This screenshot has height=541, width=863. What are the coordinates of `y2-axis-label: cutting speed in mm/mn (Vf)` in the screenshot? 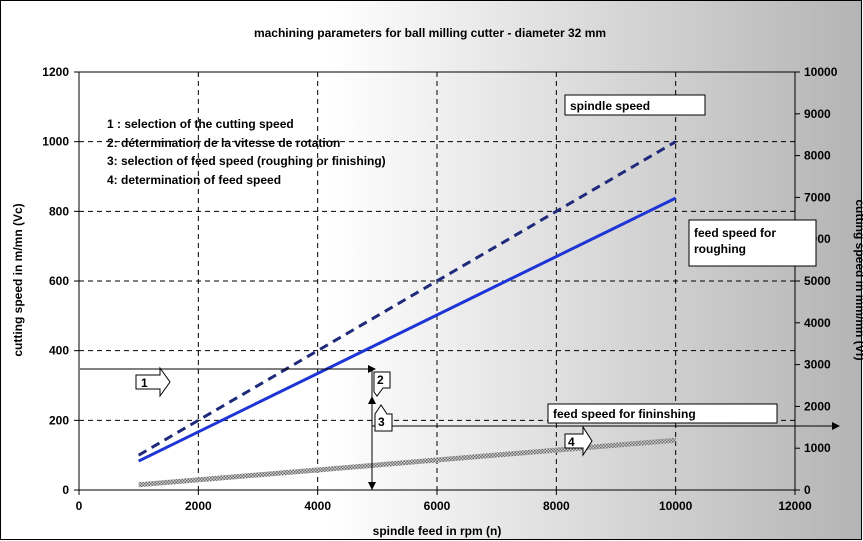 It's located at (858, 279).